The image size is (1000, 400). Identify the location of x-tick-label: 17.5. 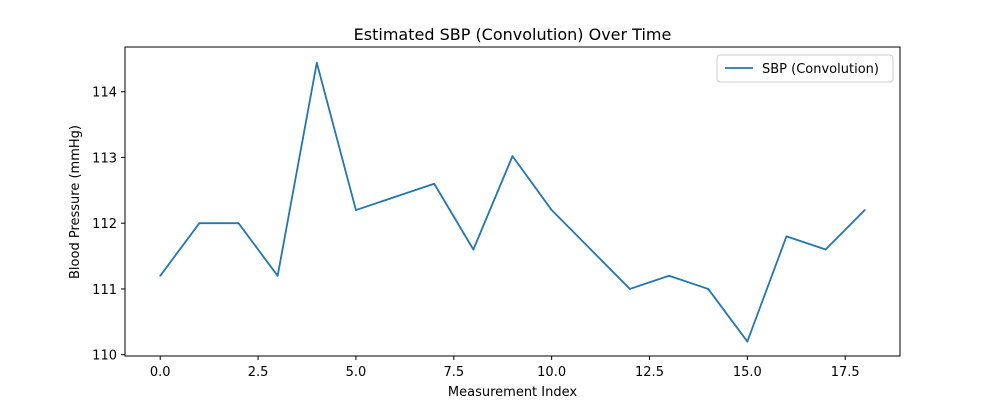
(845, 372).